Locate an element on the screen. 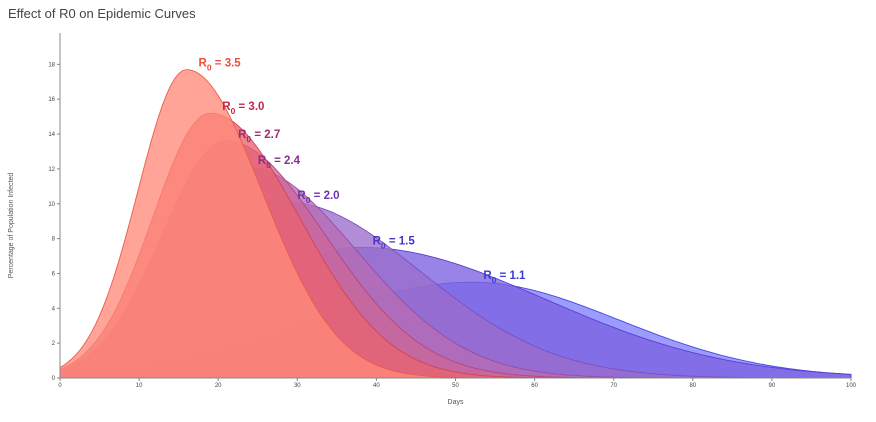  series-label-value: = 2.7 is located at coordinates (265, 135).